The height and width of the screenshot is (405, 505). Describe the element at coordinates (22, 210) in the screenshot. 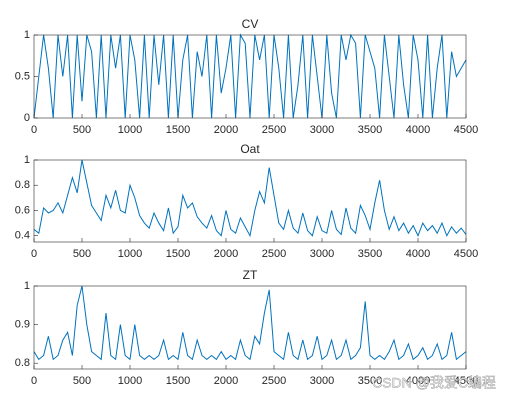

I see `y-tick-label: 0.6` at that location.